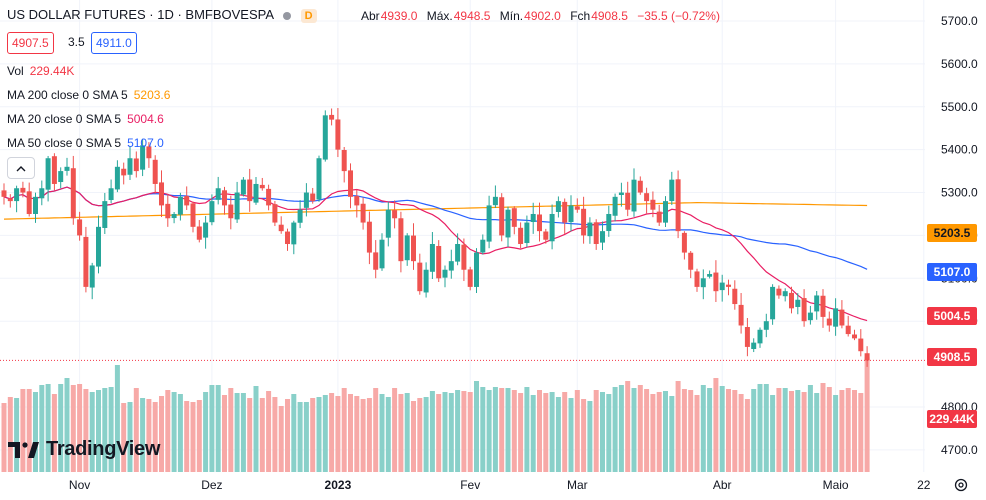 The width and height of the screenshot is (986, 500). Describe the element at coordinates (21, 168) in the screenshot. I see `collapse-legend-button` at that location.